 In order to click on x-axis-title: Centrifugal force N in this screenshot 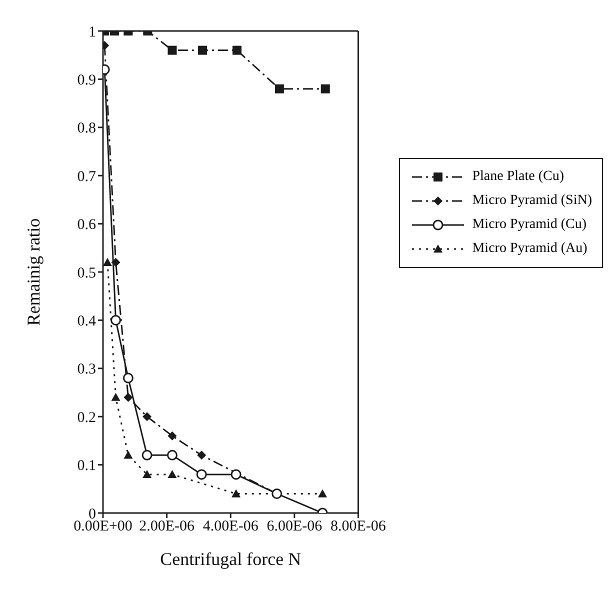, I will do `click(231, 559)`.